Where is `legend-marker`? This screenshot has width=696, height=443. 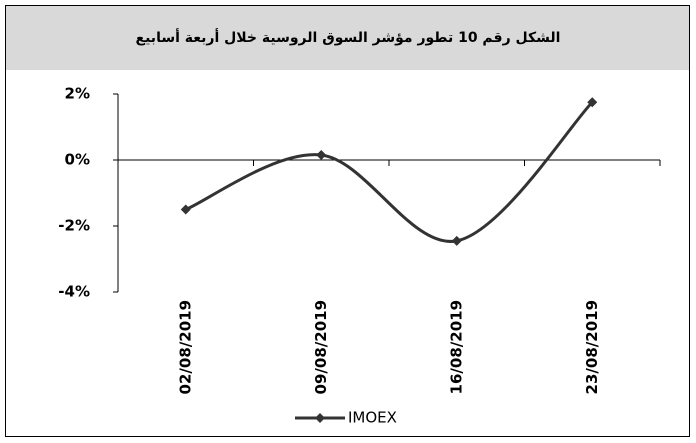
legend-marker is located at coordinates (320, 418).